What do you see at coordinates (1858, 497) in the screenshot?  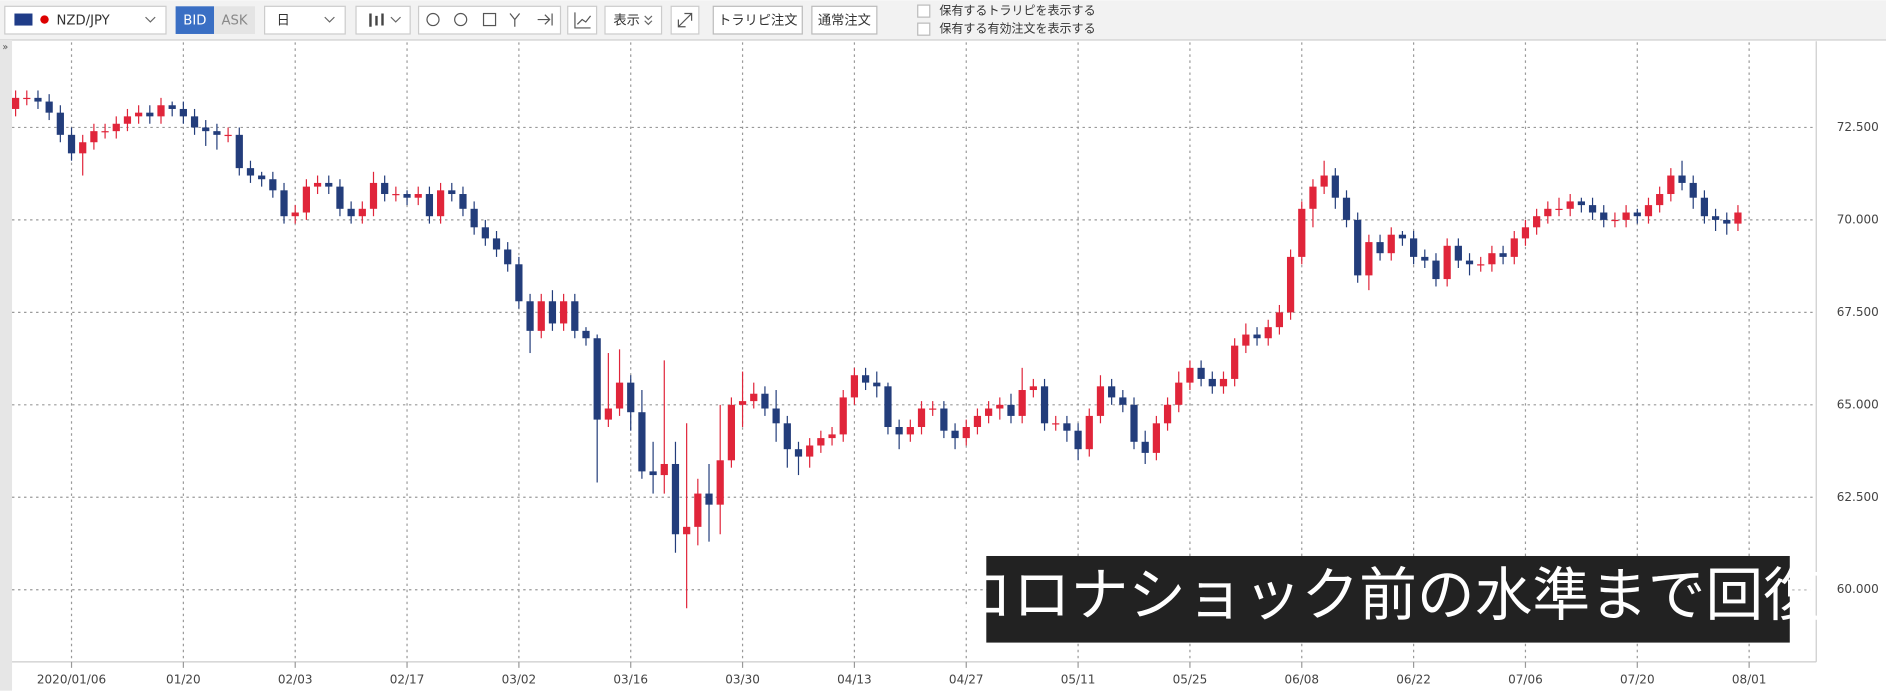 I see `y-tick-label: 62.500` at bounding box center [1858, 497].